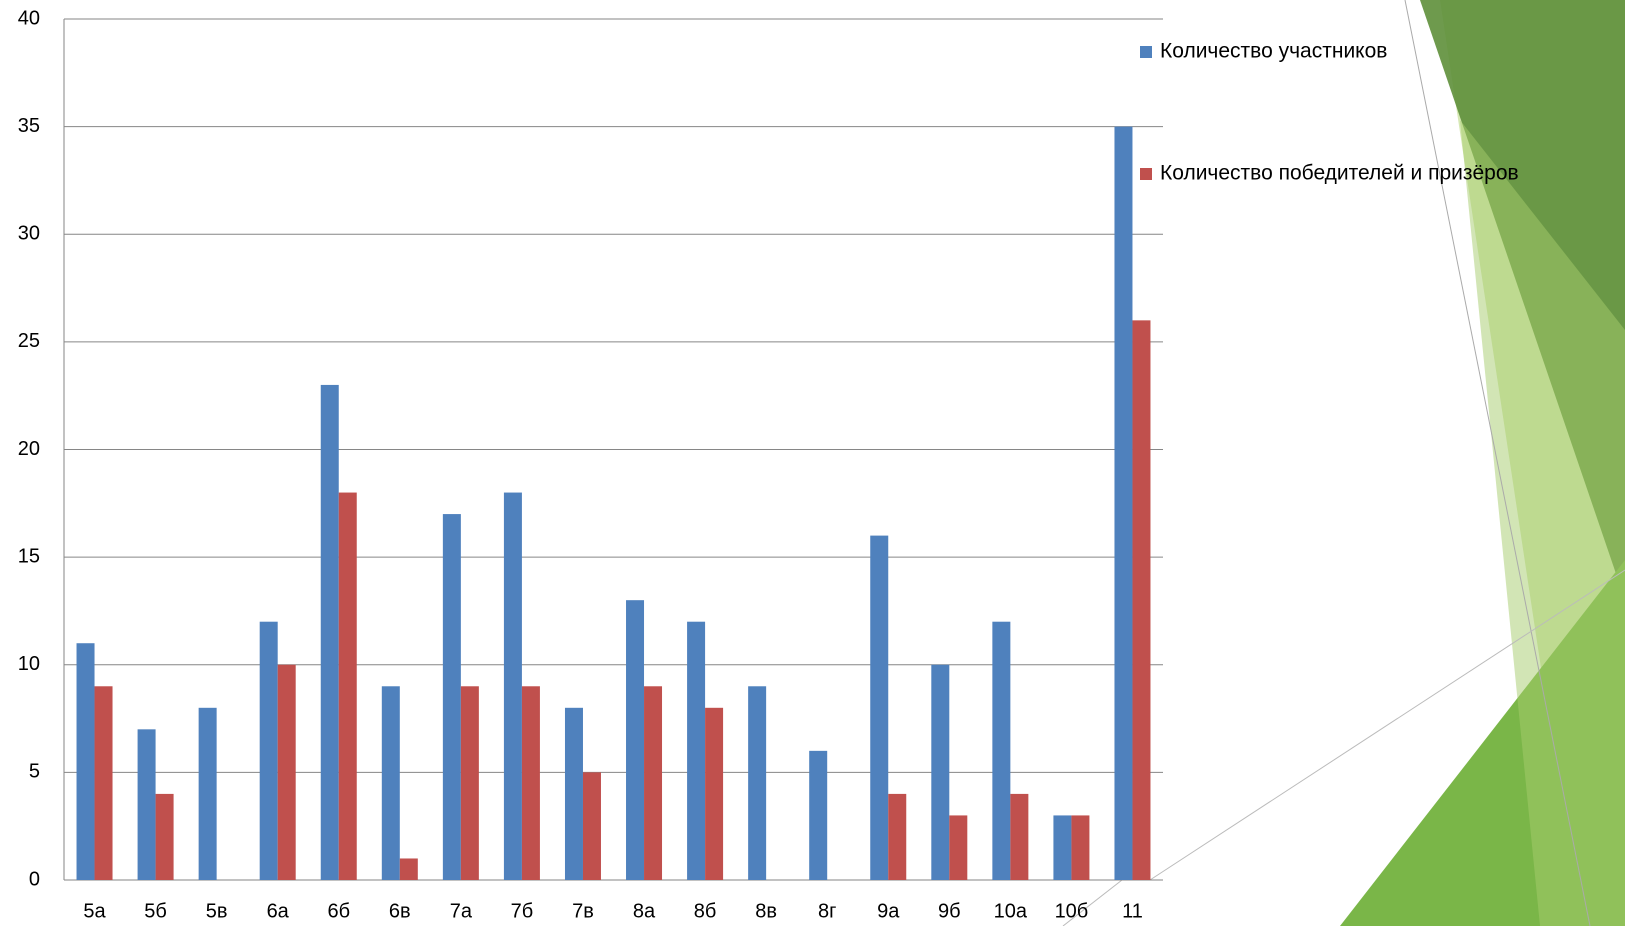 This screenshot has height=926, width=1625. Describe the element at coordinates (338, 911) in the screenshot. I see `x-tick-label: 6б` at that location.